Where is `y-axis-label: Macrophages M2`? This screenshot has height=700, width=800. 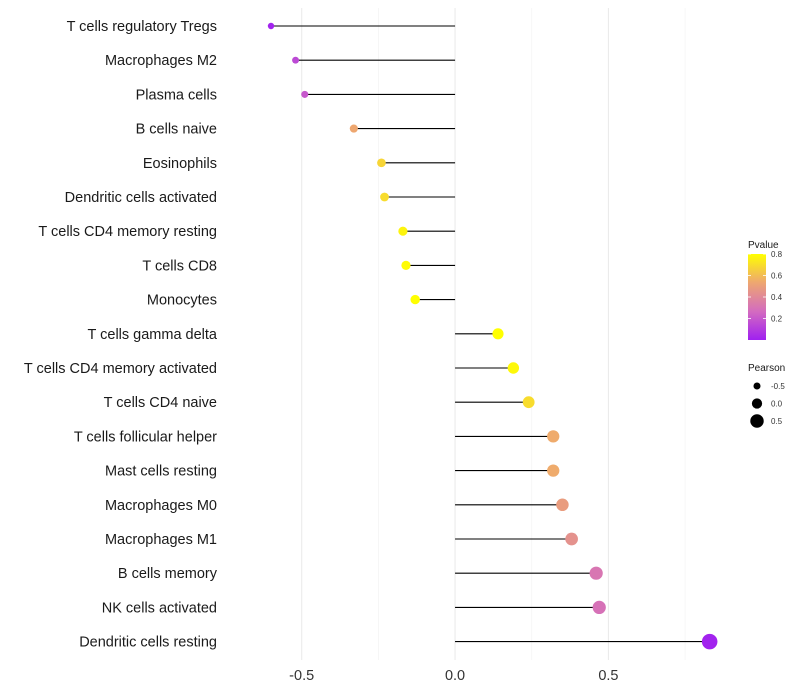
y-axis-label: Macrophages M2 is located at coordinates (161, 61).